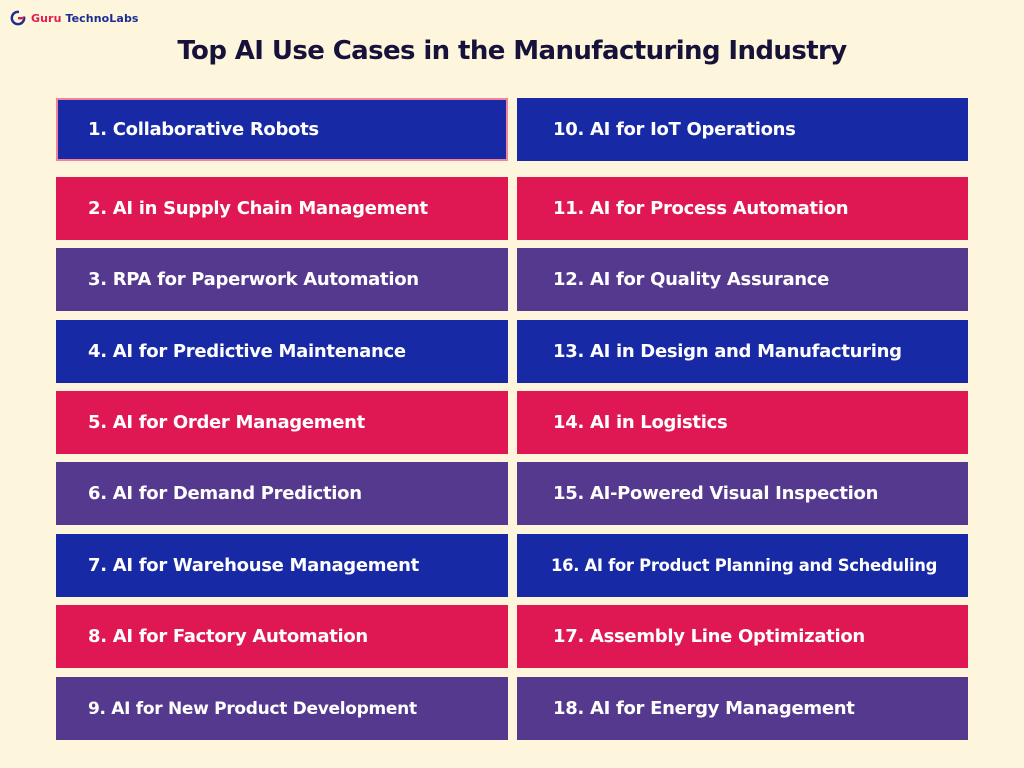 The height and width of the screenshot is (768, 1024). I want to click on use-case-card-6: 6. AI for Demand Prediction, so click(282, 493).